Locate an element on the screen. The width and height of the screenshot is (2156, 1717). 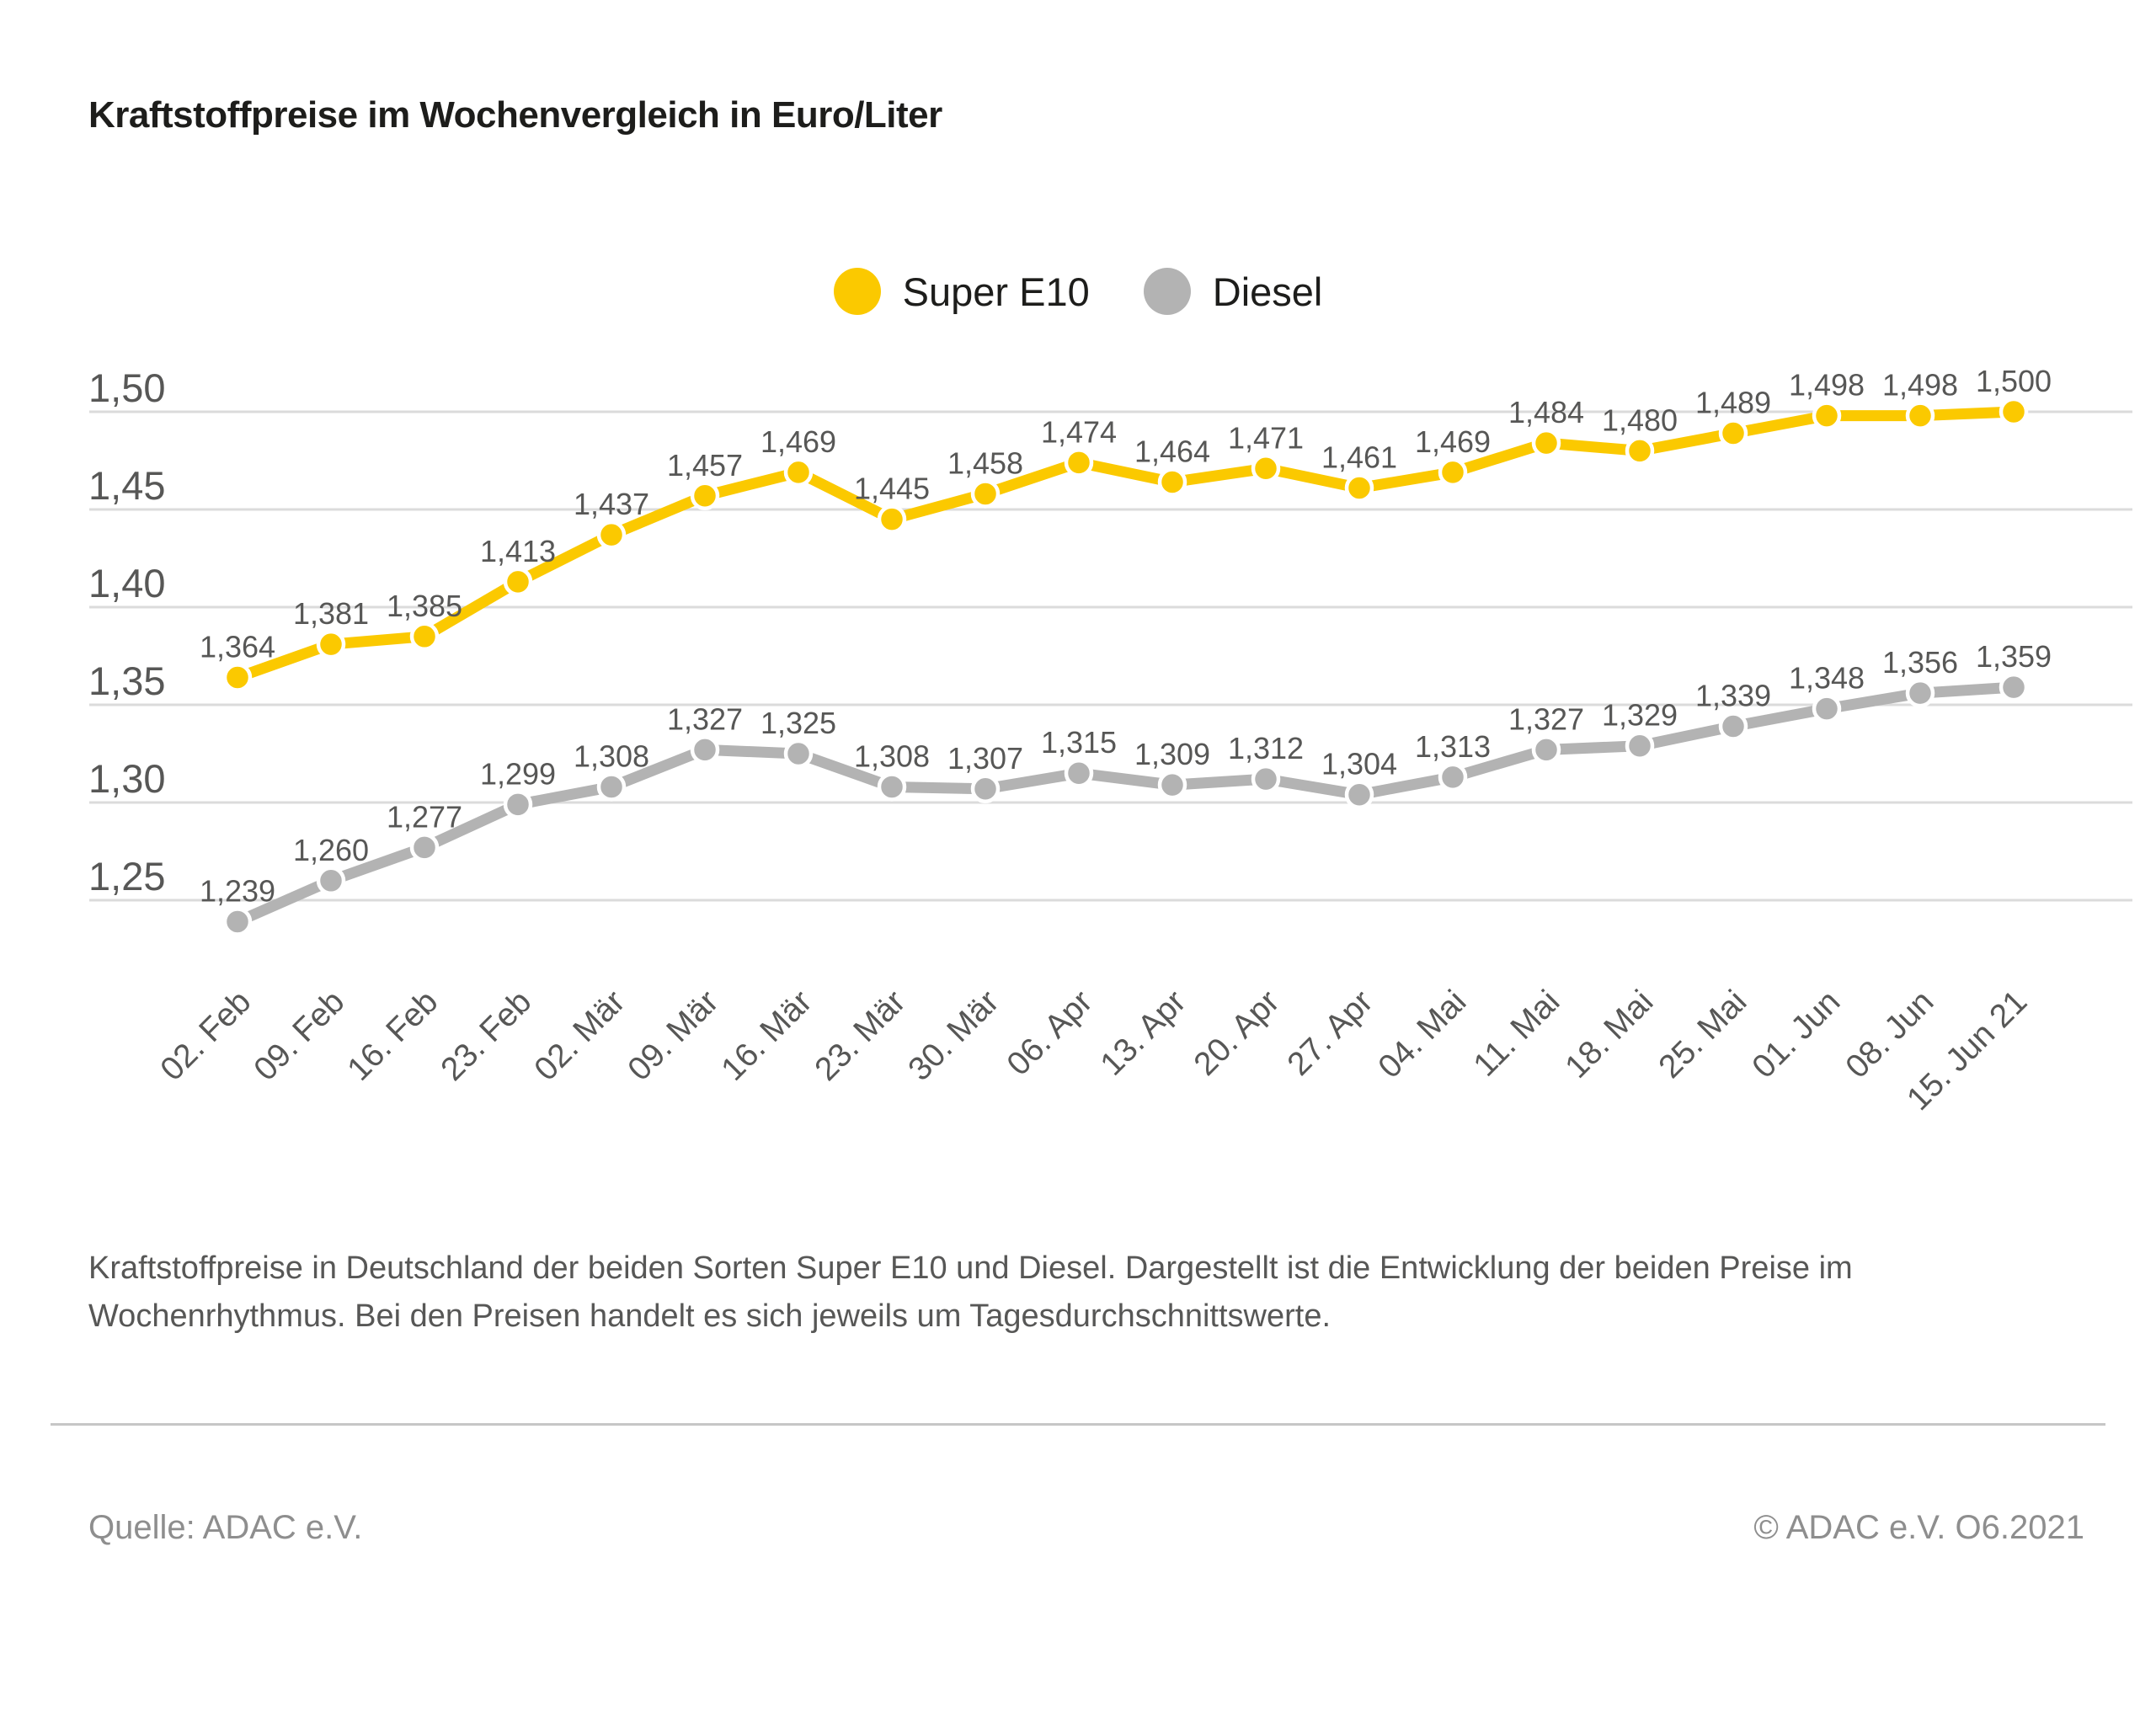
data-point-label: 1,457 is located at coordinates (705, 465).